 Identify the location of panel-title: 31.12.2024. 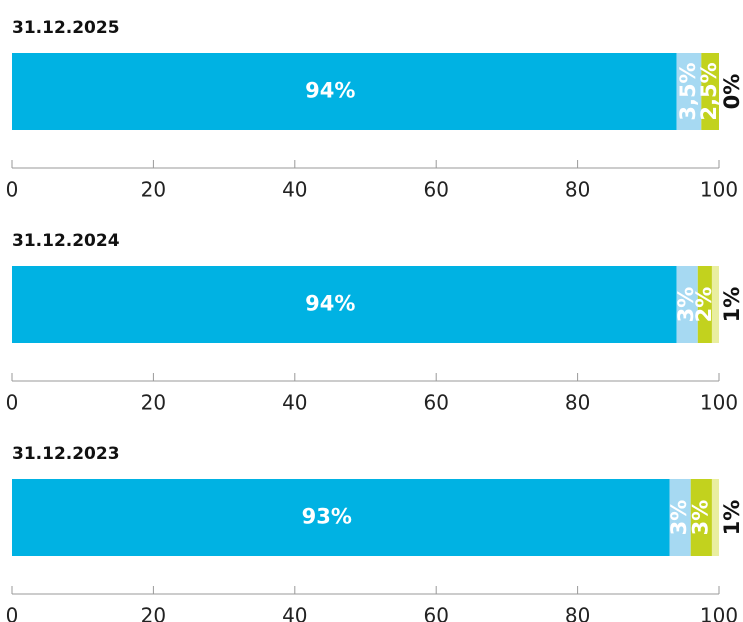
(66, 241).